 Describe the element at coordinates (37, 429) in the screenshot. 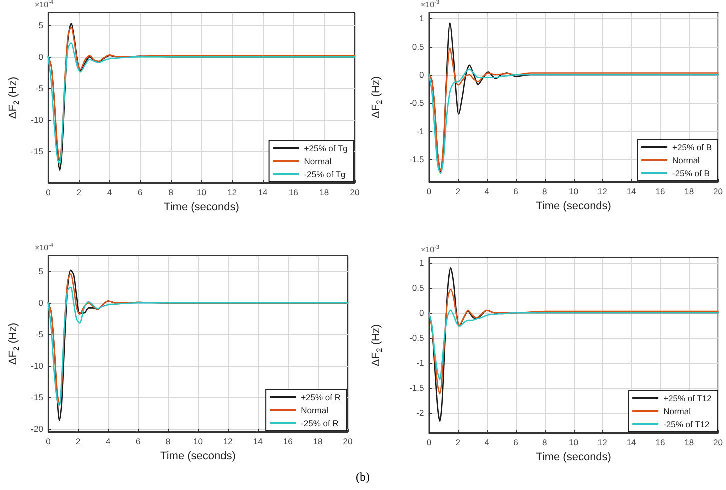

I see `y-tick-label: -20` at that location.